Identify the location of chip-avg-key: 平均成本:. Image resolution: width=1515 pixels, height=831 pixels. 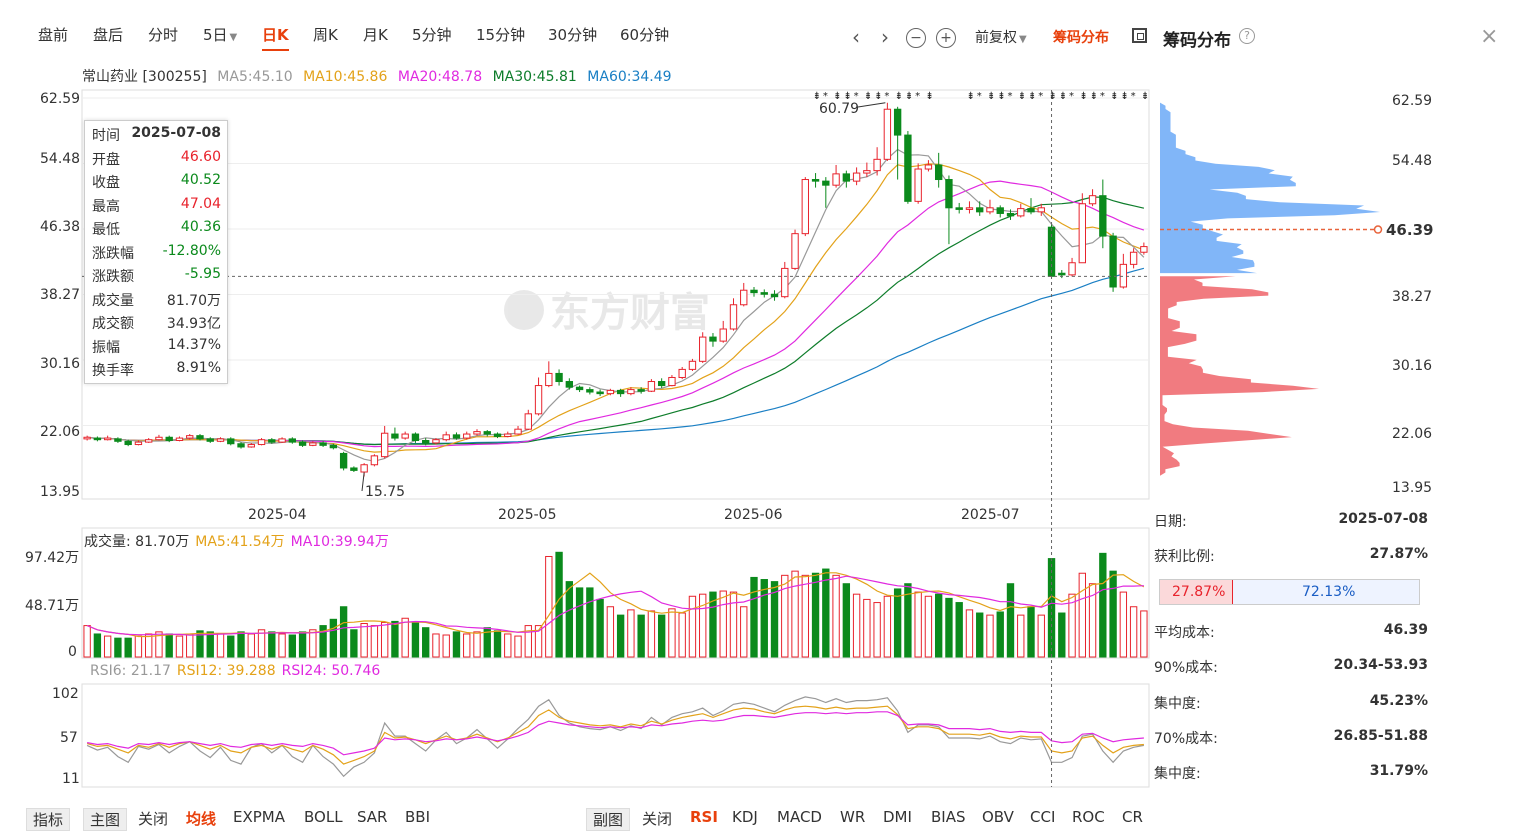
(1184, 633).